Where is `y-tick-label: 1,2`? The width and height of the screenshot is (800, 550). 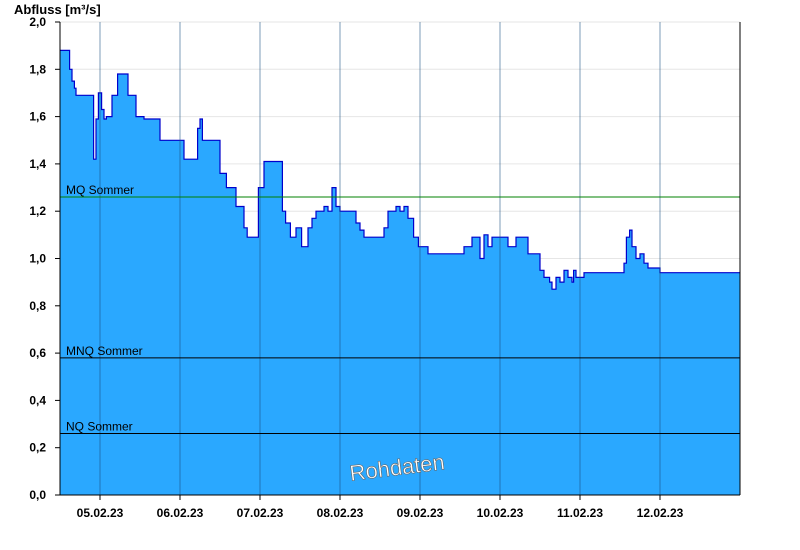 y-tick-label: 1,2 is located at coordinates (37, 211).